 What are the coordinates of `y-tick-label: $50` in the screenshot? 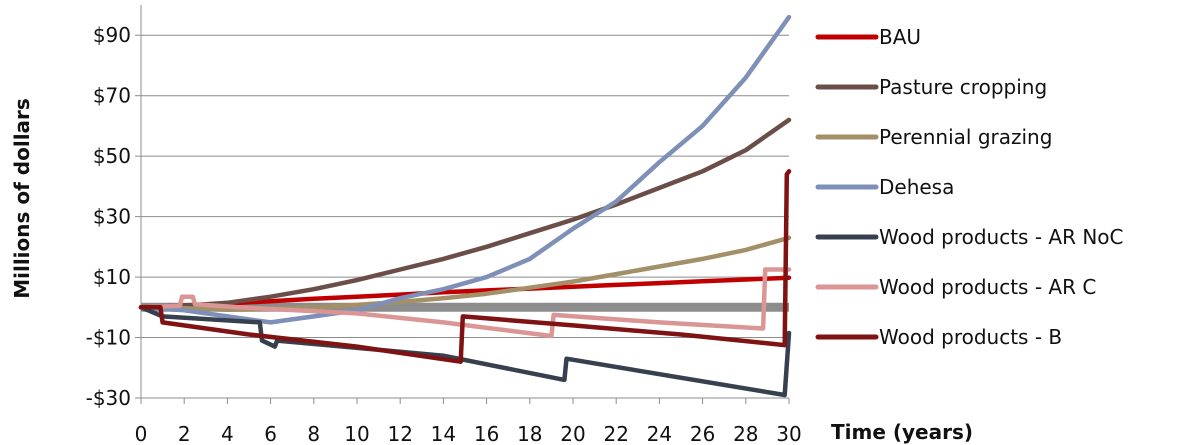 It's located at (112, 156).